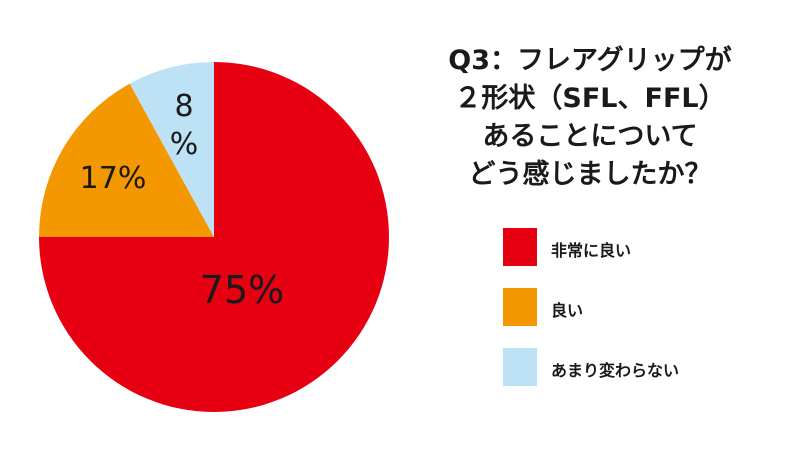 This screenshot has width=800, height=457. Describe the element at coordinates (590, 136) in the screenshot. I see `question-line-3: あることについて` at that location.